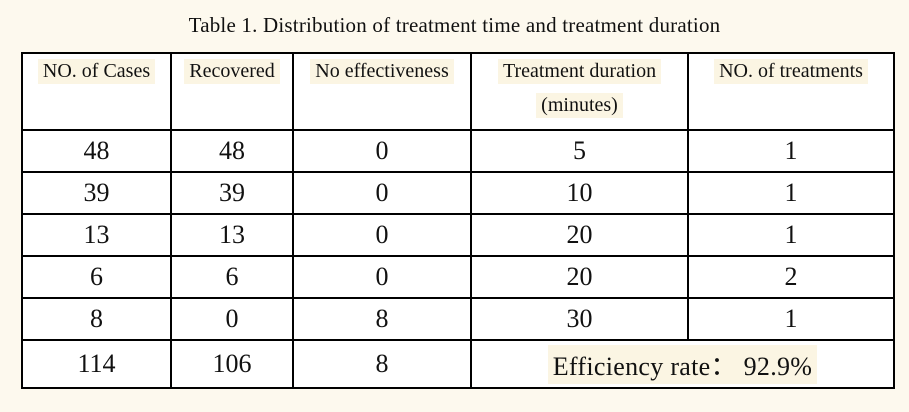  I want to click on table-row: 48 48 0 5 1, so click(458, 151).